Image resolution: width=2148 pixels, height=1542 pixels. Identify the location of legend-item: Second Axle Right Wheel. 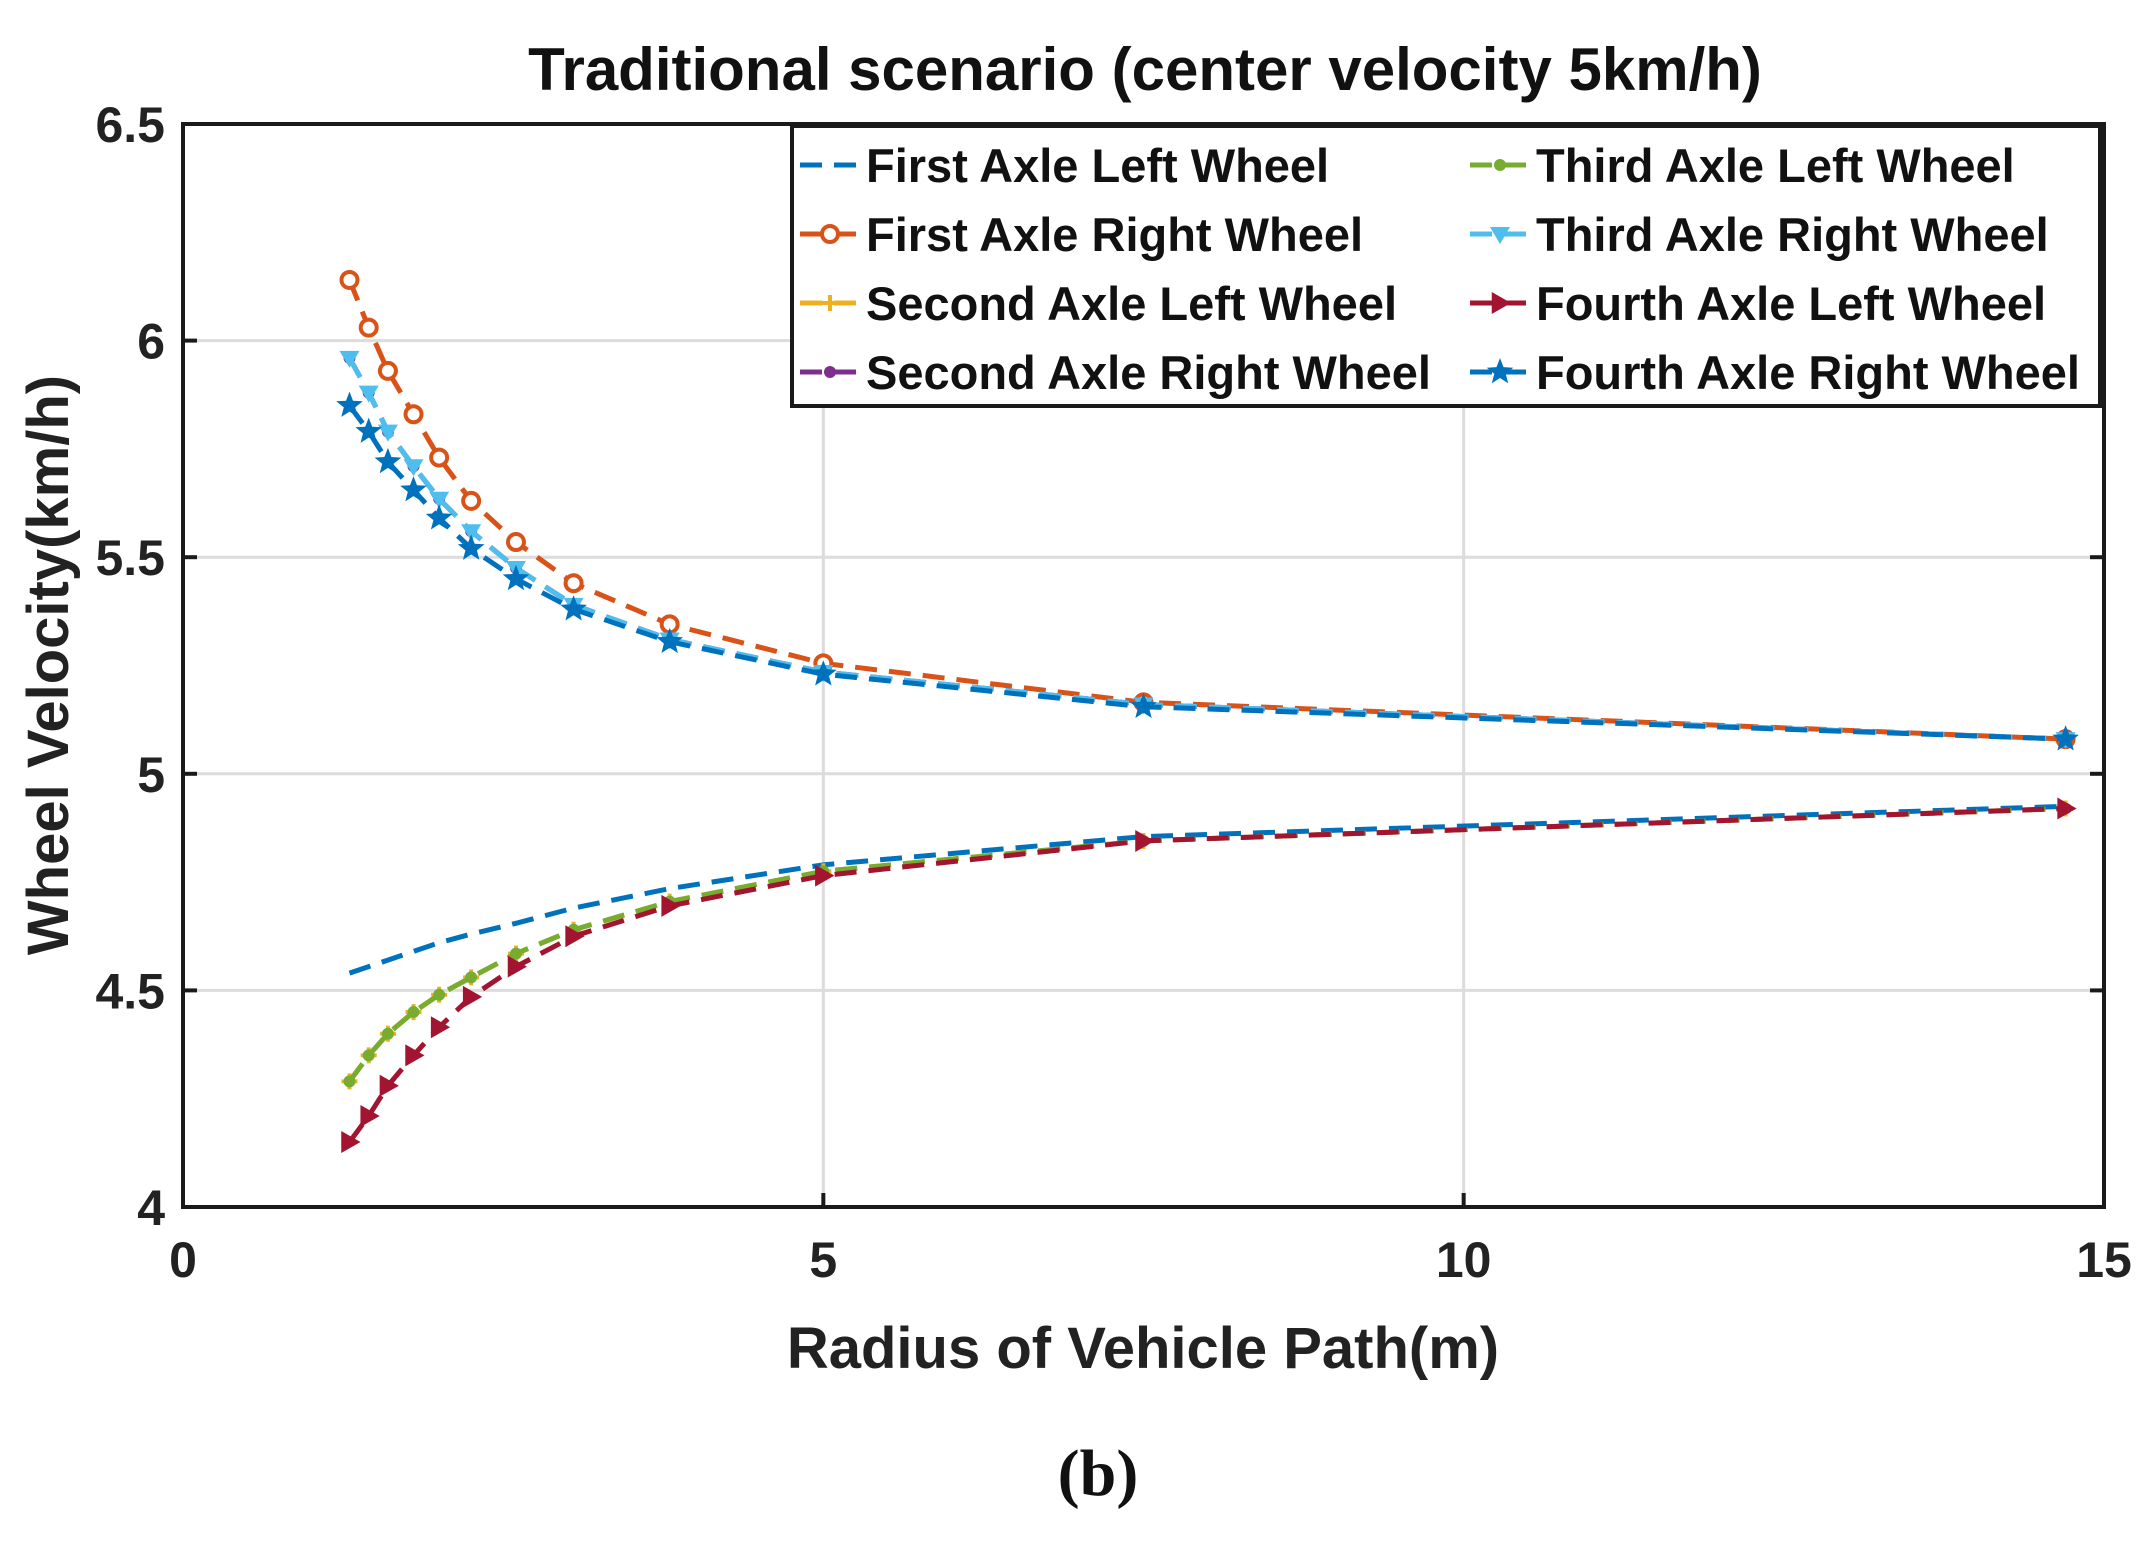
(1115, 372).